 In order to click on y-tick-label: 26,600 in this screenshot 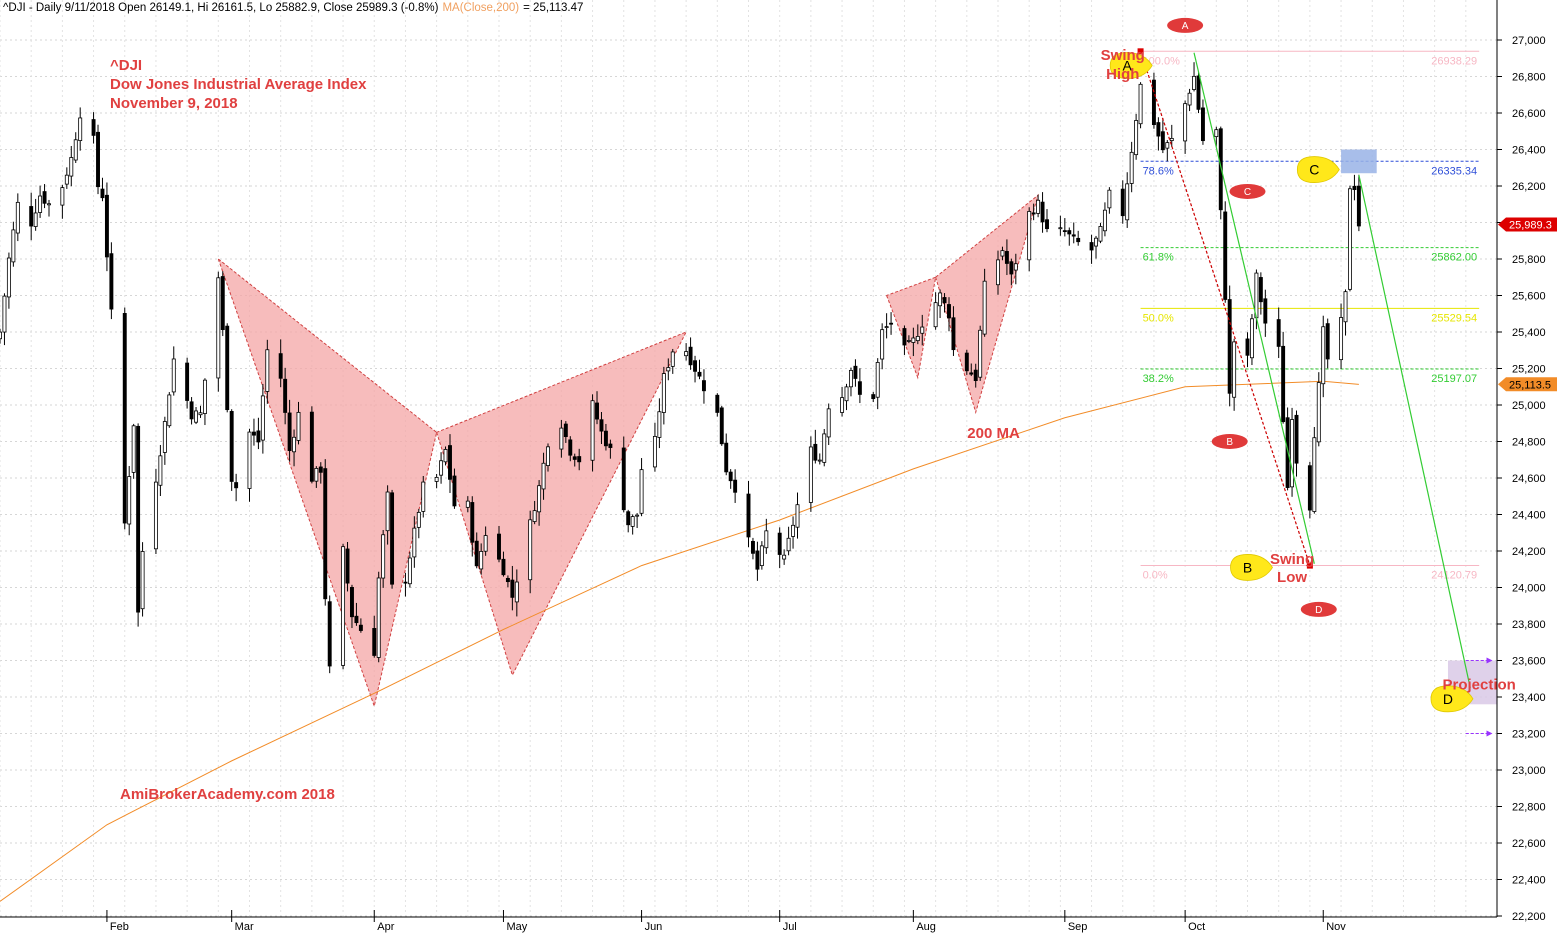, I will do `click(1529, 114)`.